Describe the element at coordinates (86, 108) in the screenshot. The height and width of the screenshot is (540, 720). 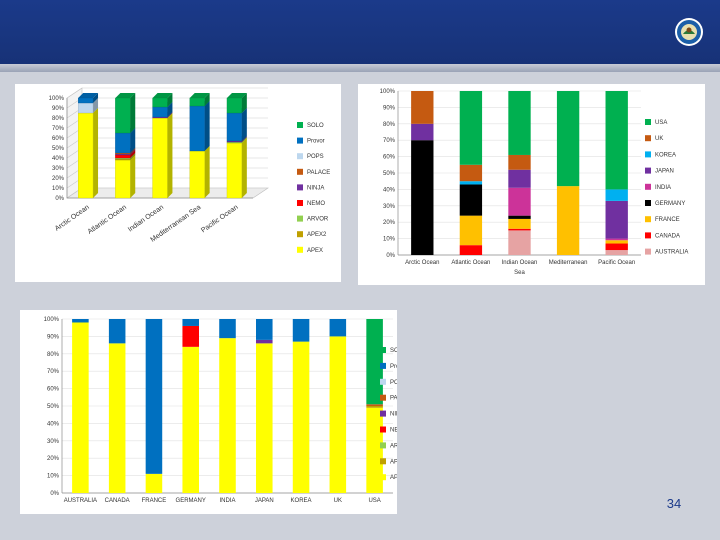
I see `c1-bar-arctic-ocean-pops` at that location.